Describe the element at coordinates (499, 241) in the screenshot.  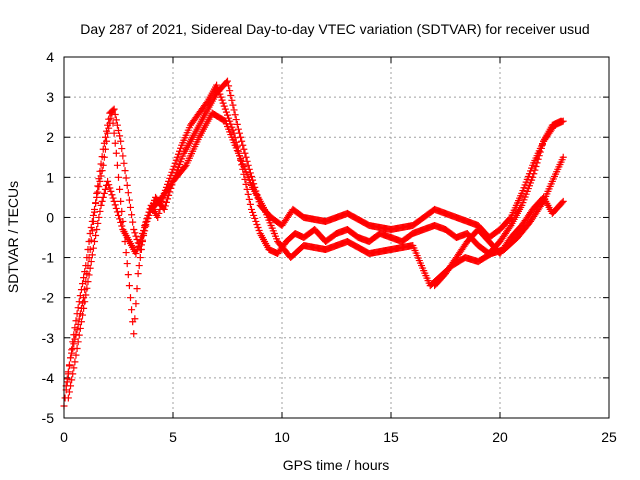
I see `series-track-tail` at that location.